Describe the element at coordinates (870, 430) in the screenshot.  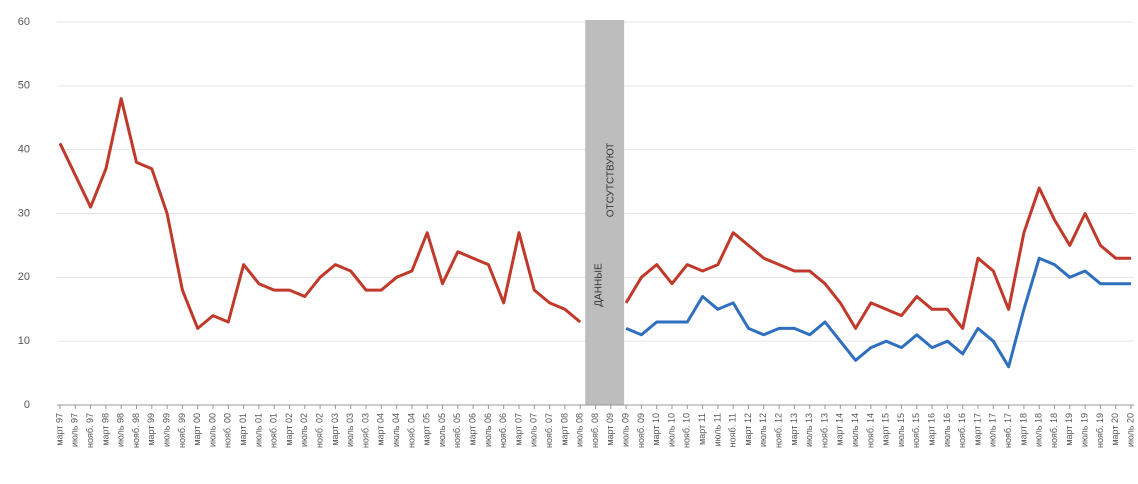
I see `x-tick-label: нояб. 14` at that location.